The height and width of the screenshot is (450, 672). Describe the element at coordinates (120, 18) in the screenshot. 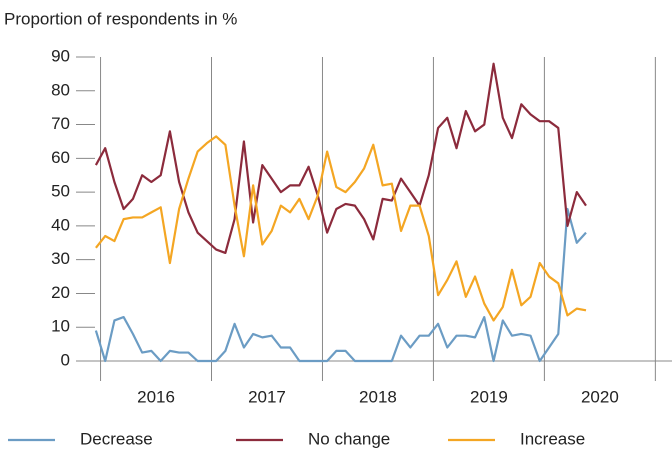

I see `axis-title: Proportion of respondents in %` at that location.